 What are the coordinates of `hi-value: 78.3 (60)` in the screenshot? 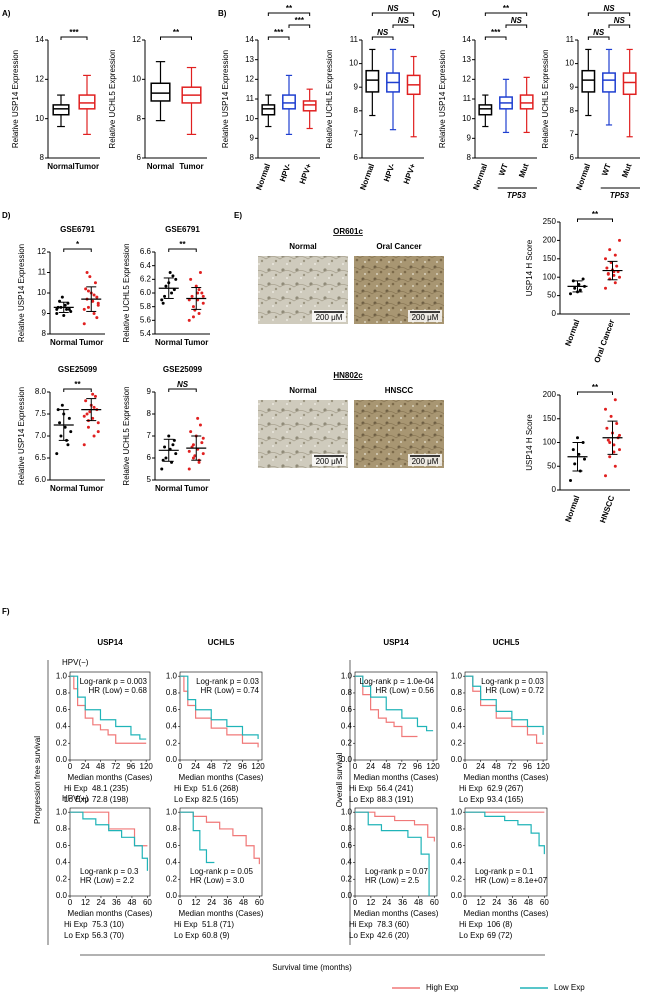 It's located at (393, 924).